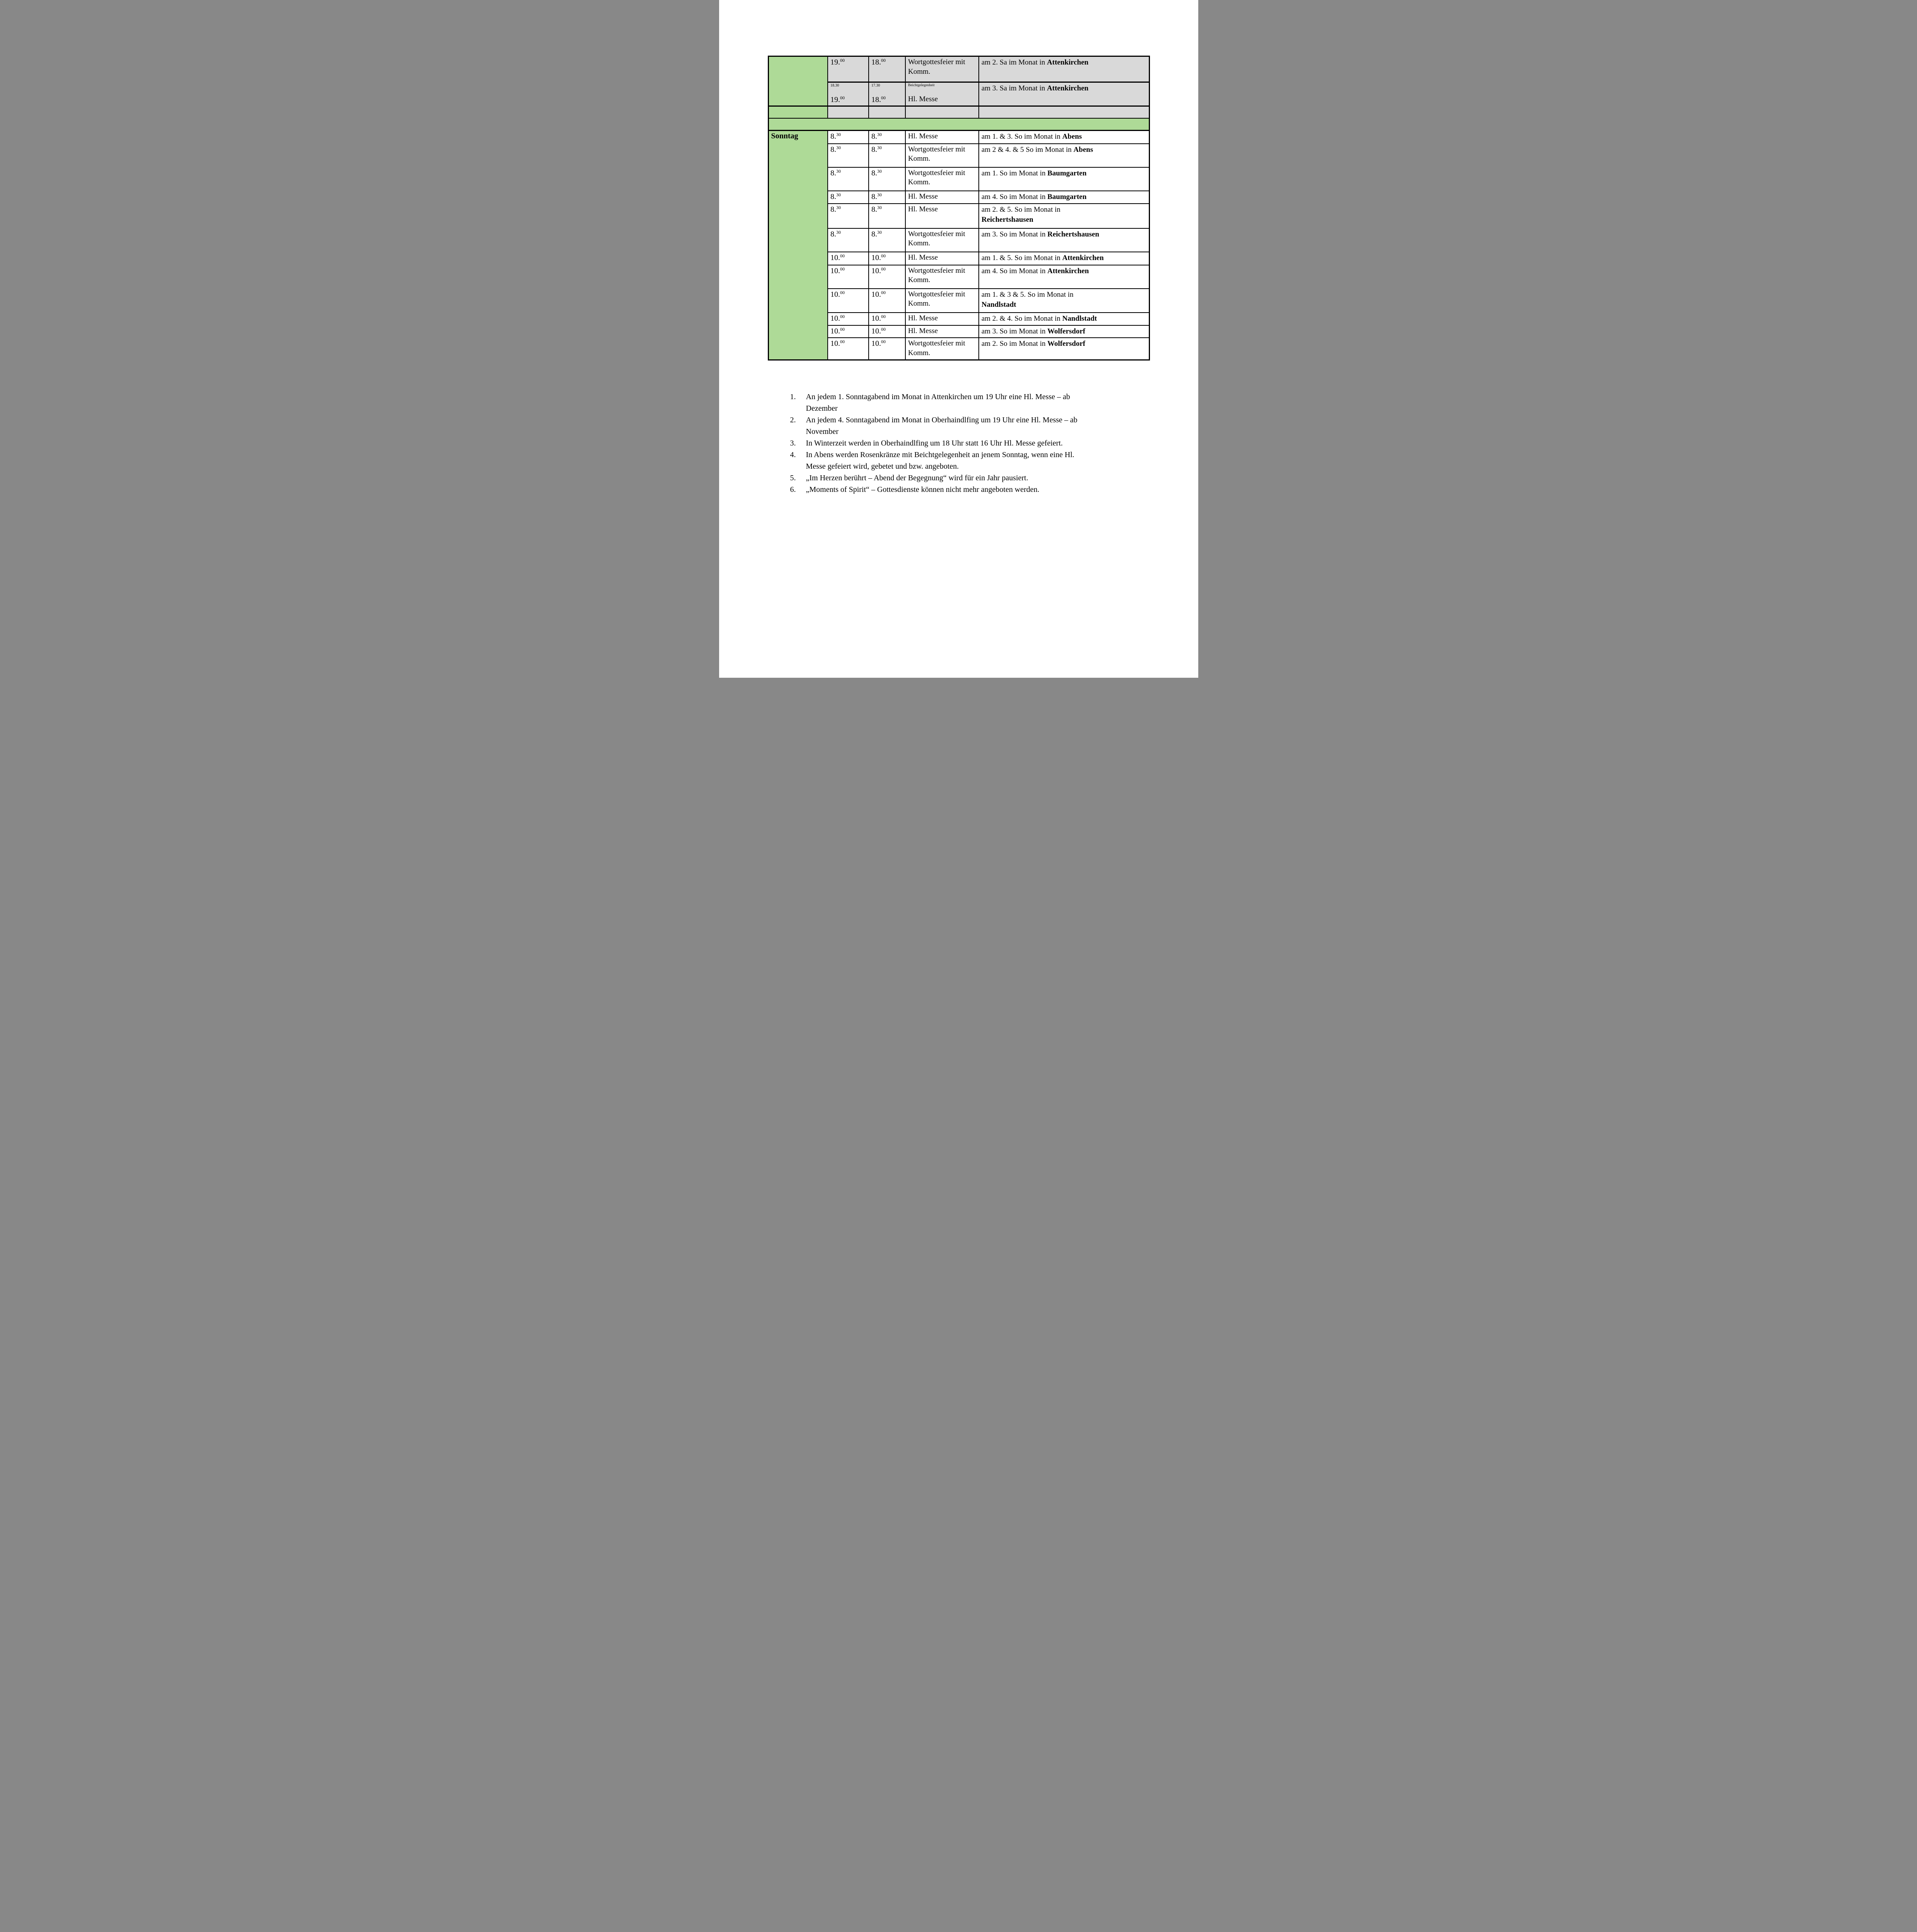 This screenshot has width=1917, height=1932. What do you see at coordinates (793, 443) in the screenshot?
I see `list-item-number: 3.` at bounding box center [793, 443].